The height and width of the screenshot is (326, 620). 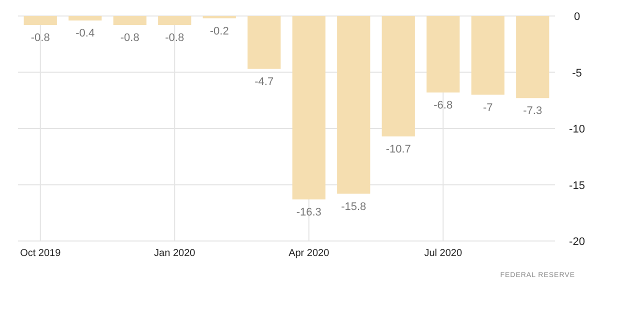 I want to click on data-label: -0.2, so click(x=219, y=31).